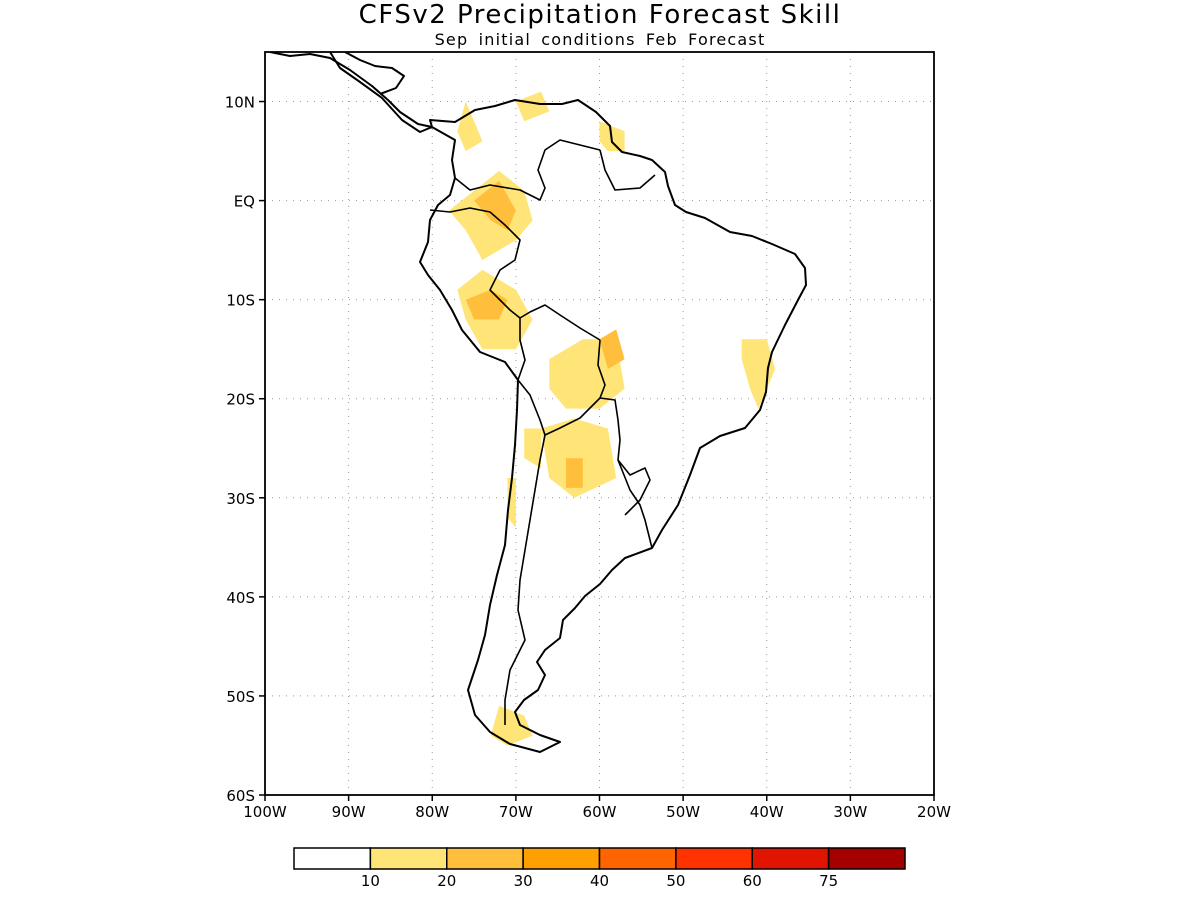 This screenshot has height=900, width=1200. What do you see at coordinates (370, 881) in the screenshot?
I see `legend-label: 10` at bounding box center [370, 881].